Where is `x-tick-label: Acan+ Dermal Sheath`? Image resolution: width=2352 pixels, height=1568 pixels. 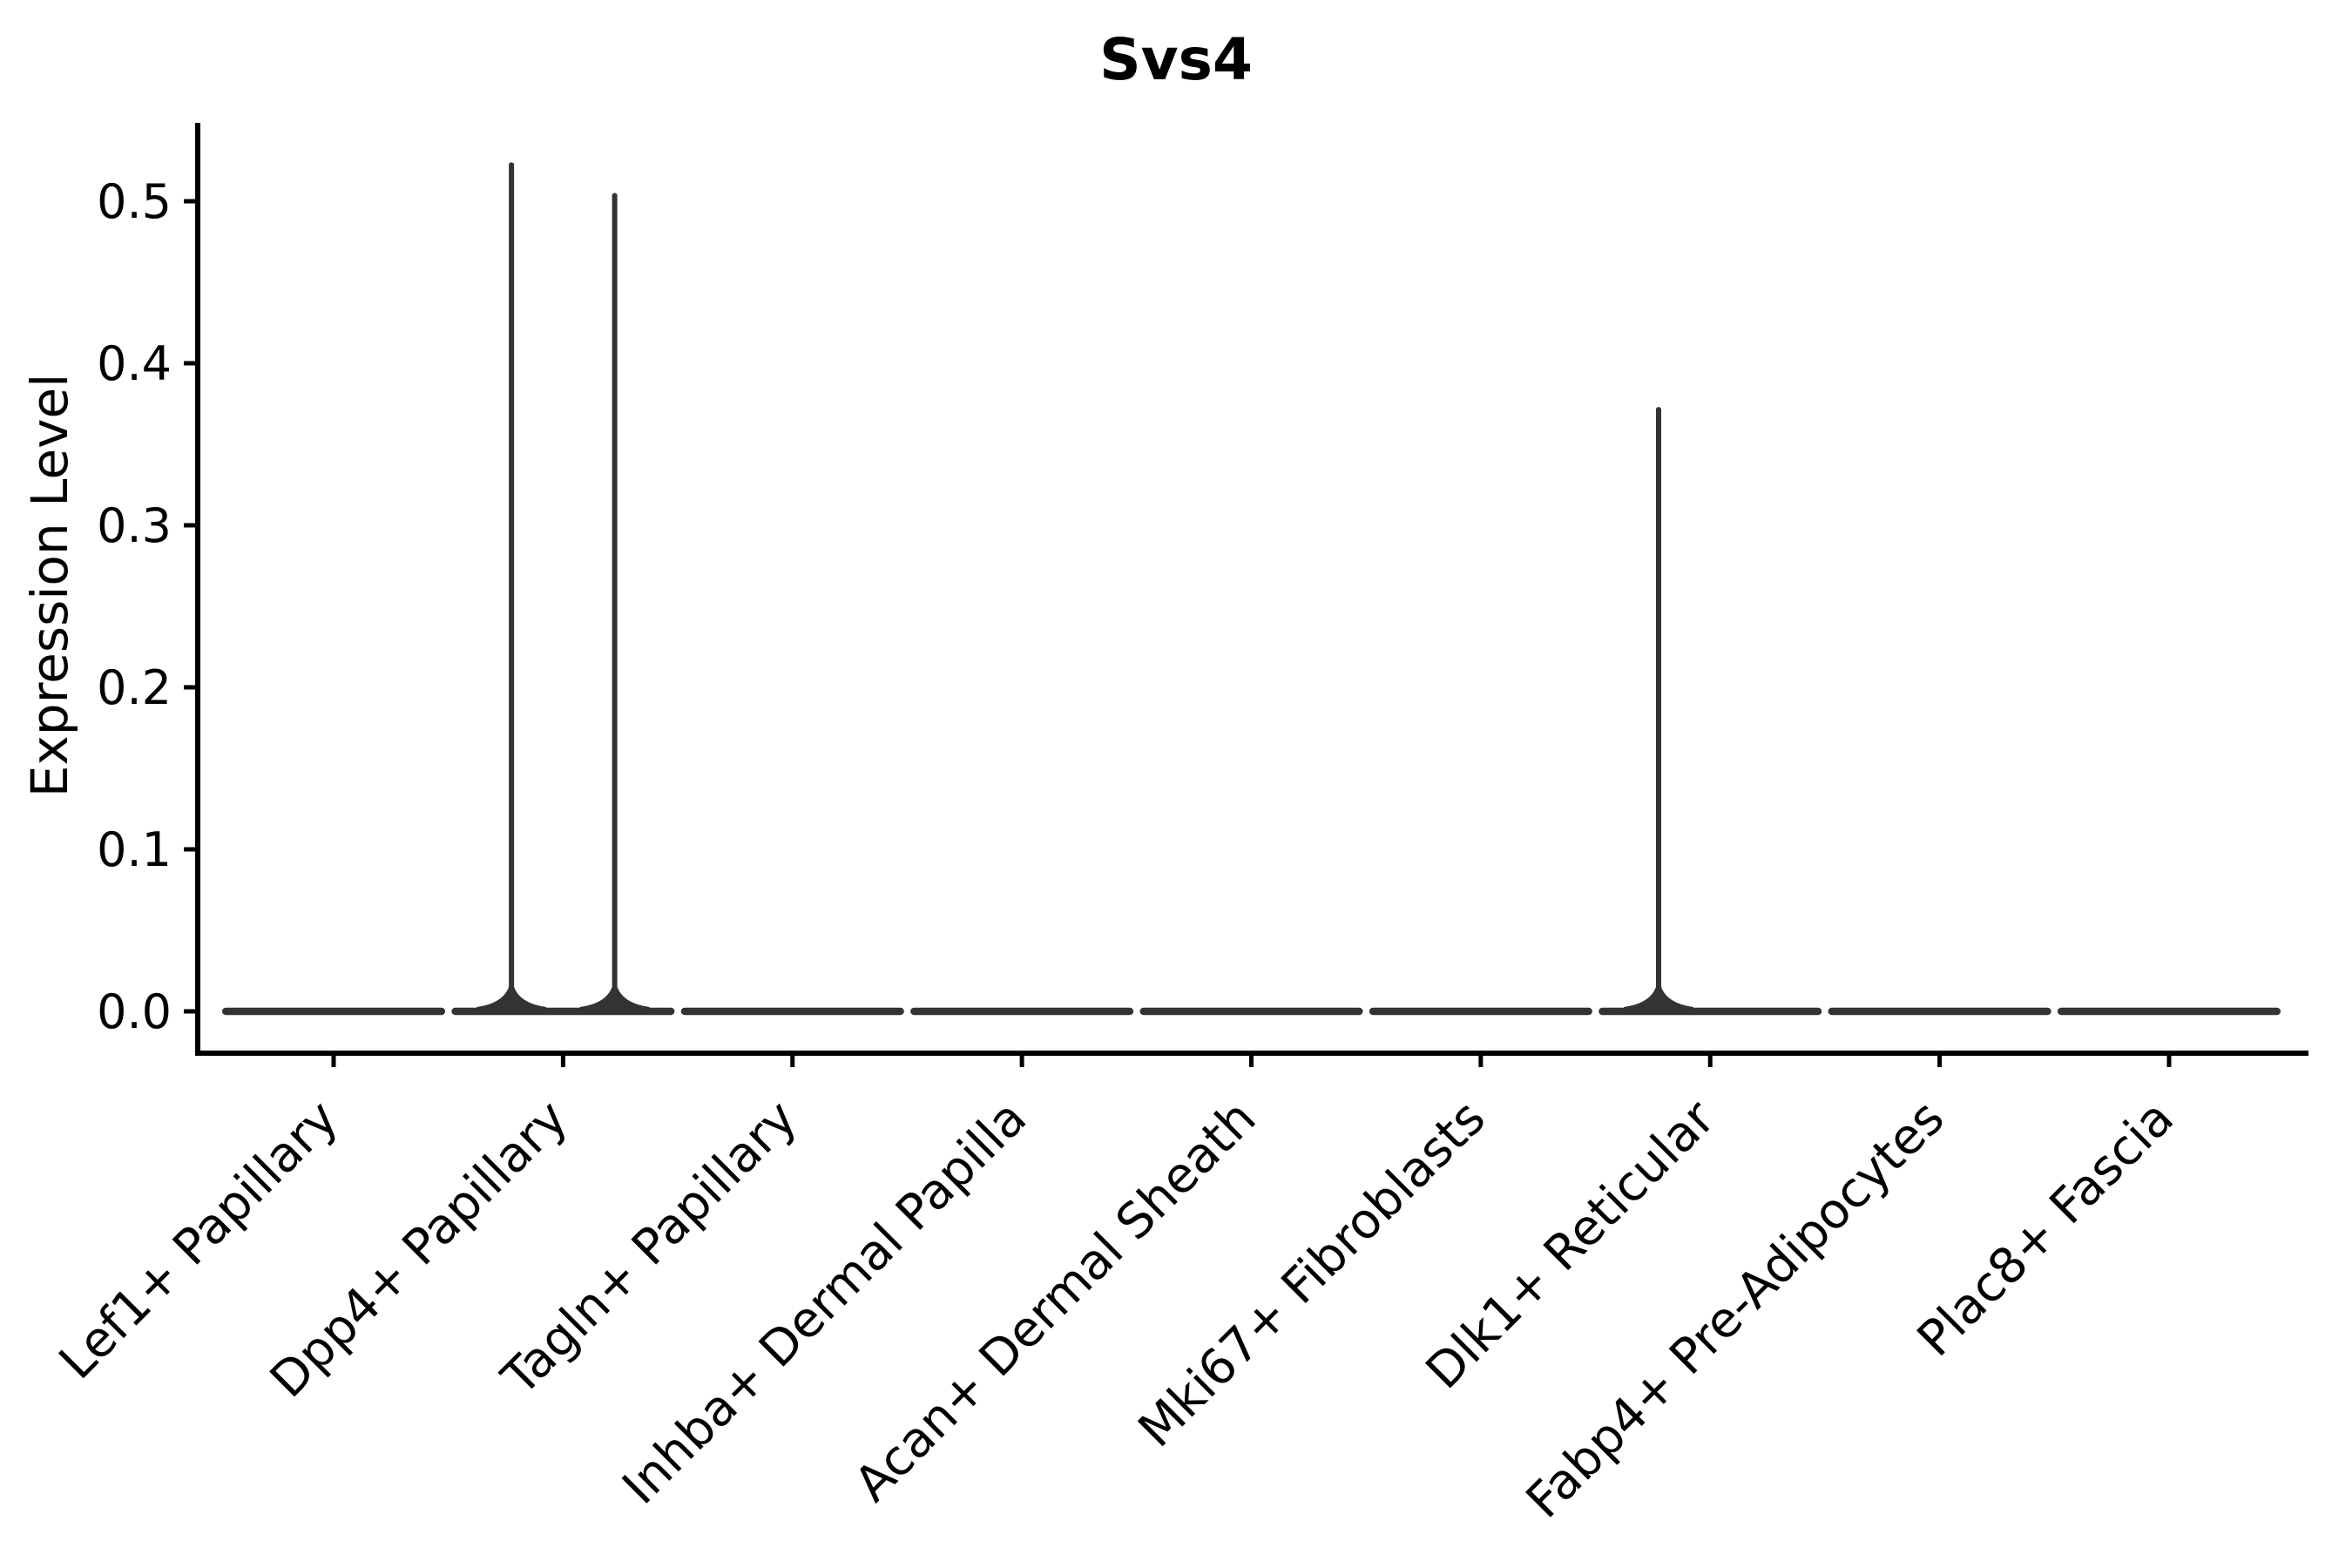 x-tick-label: Acan+ Dermal Sheath is located at coordinates (1055, 1301).